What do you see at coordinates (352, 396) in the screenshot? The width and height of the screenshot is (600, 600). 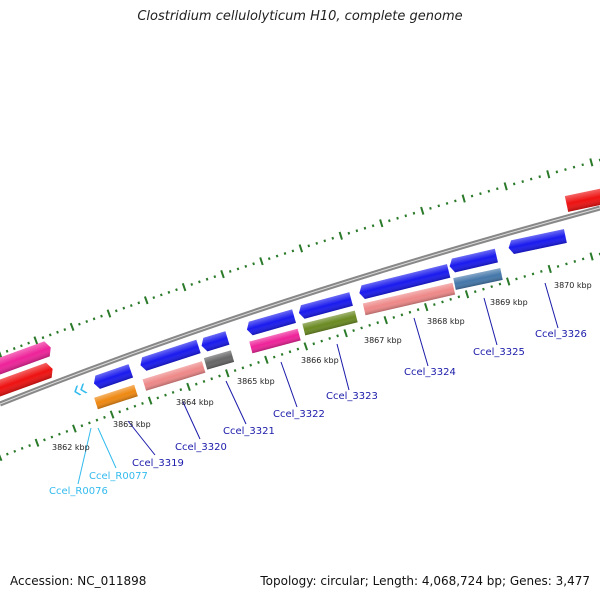 I see `gene-label-ccel-3323: Ccel_3323` at bounding box center [352, 396].